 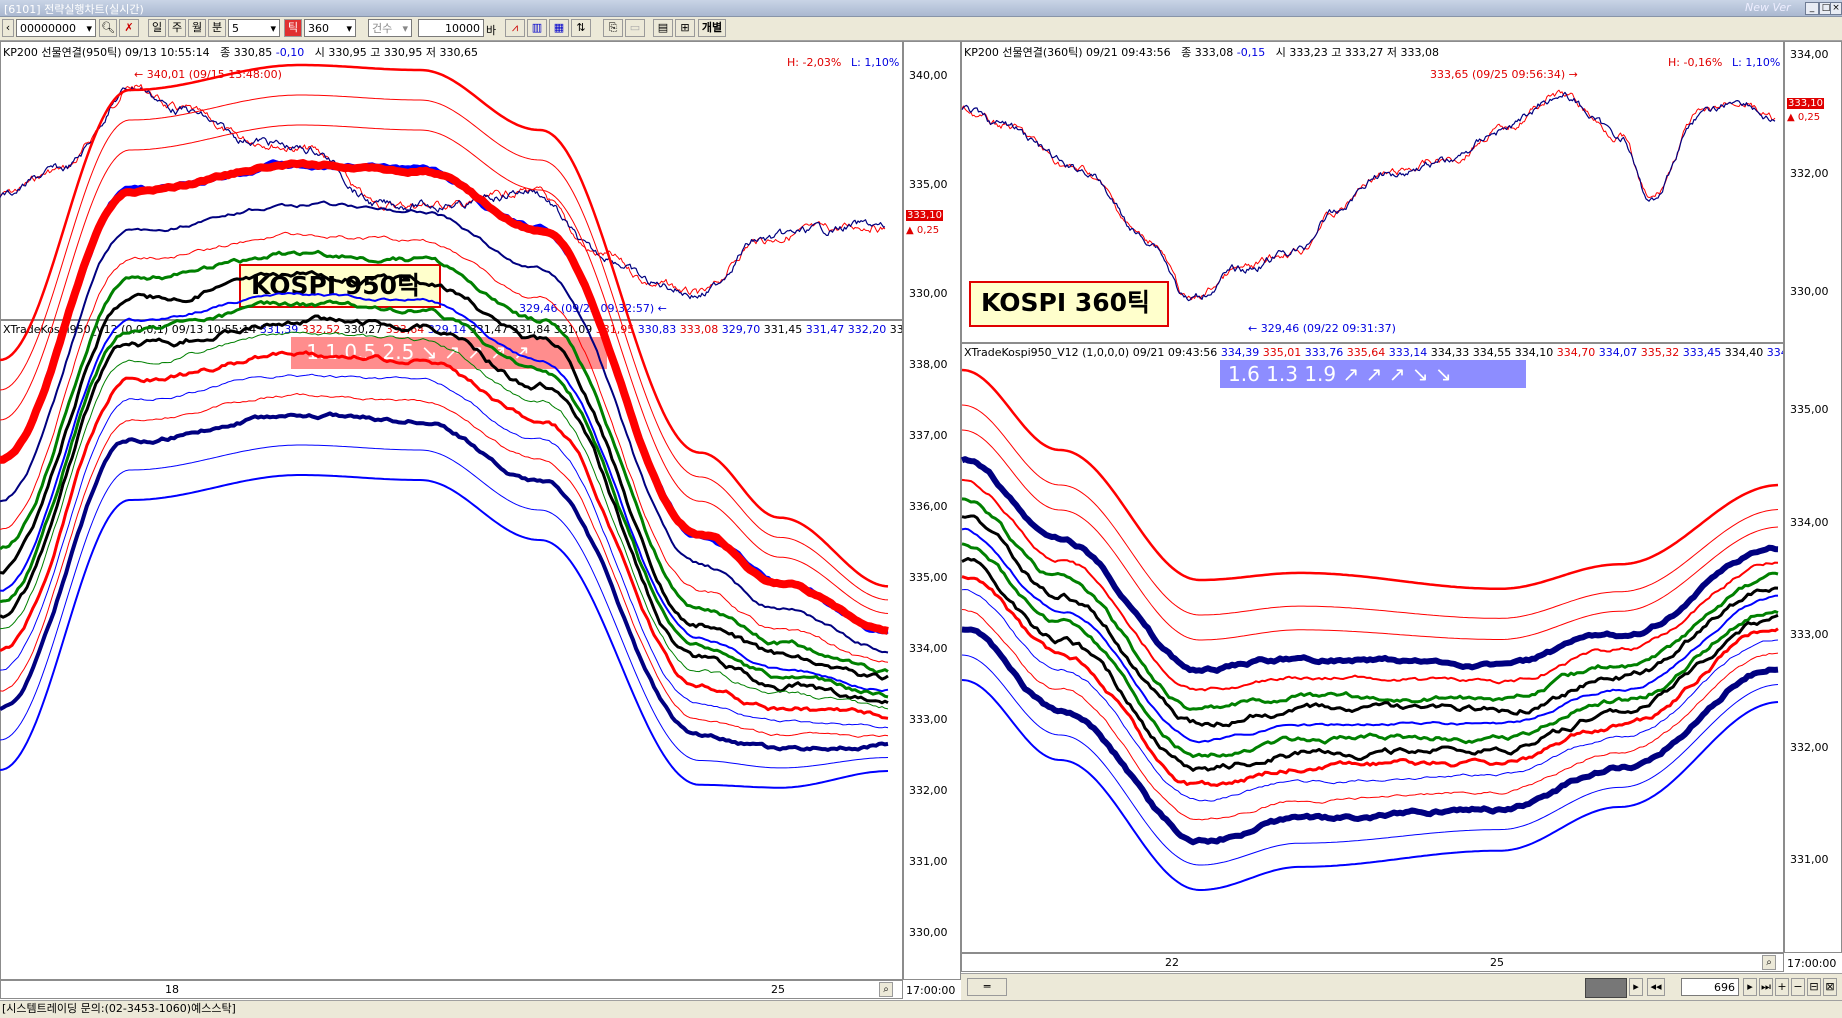 I want to click on zoom-in-icon: +, so click(x=1782, y=987).